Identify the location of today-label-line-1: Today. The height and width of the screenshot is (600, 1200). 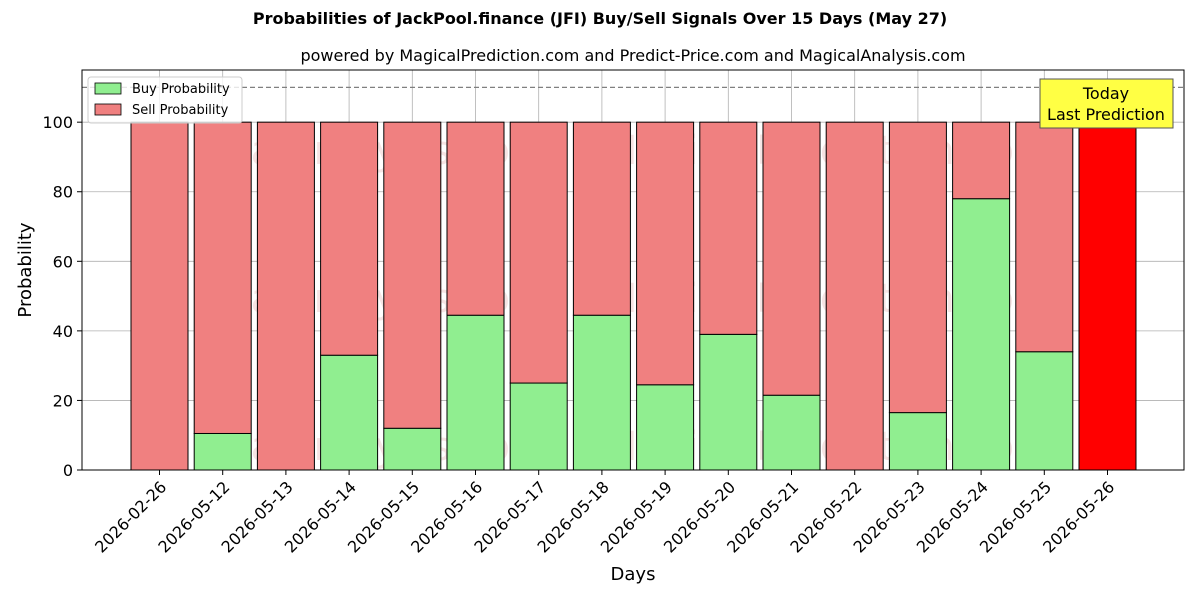
(1105, 93).